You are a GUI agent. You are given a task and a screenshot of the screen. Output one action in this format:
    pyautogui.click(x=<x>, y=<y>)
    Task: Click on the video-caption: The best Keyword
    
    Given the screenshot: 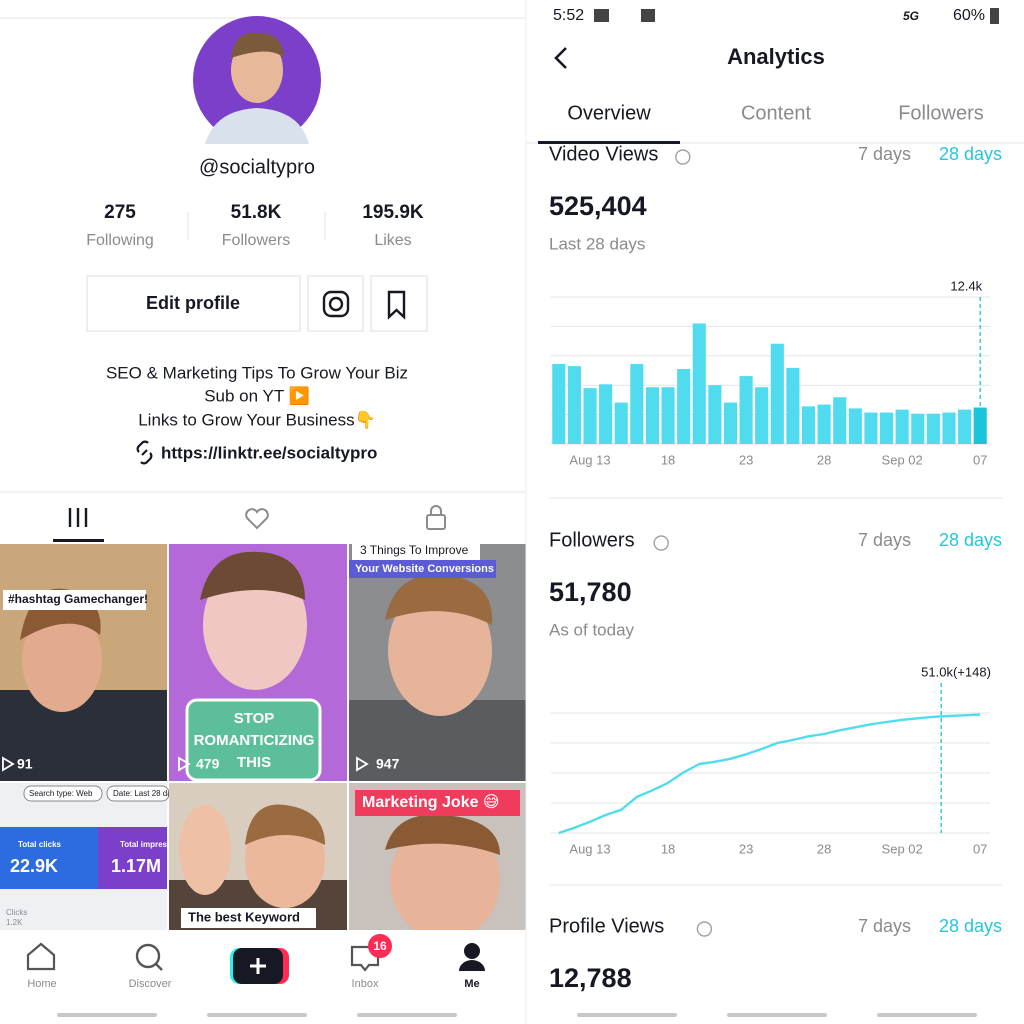 What is the action you would take?
    pyautogui.click(x=244, y=916)
    